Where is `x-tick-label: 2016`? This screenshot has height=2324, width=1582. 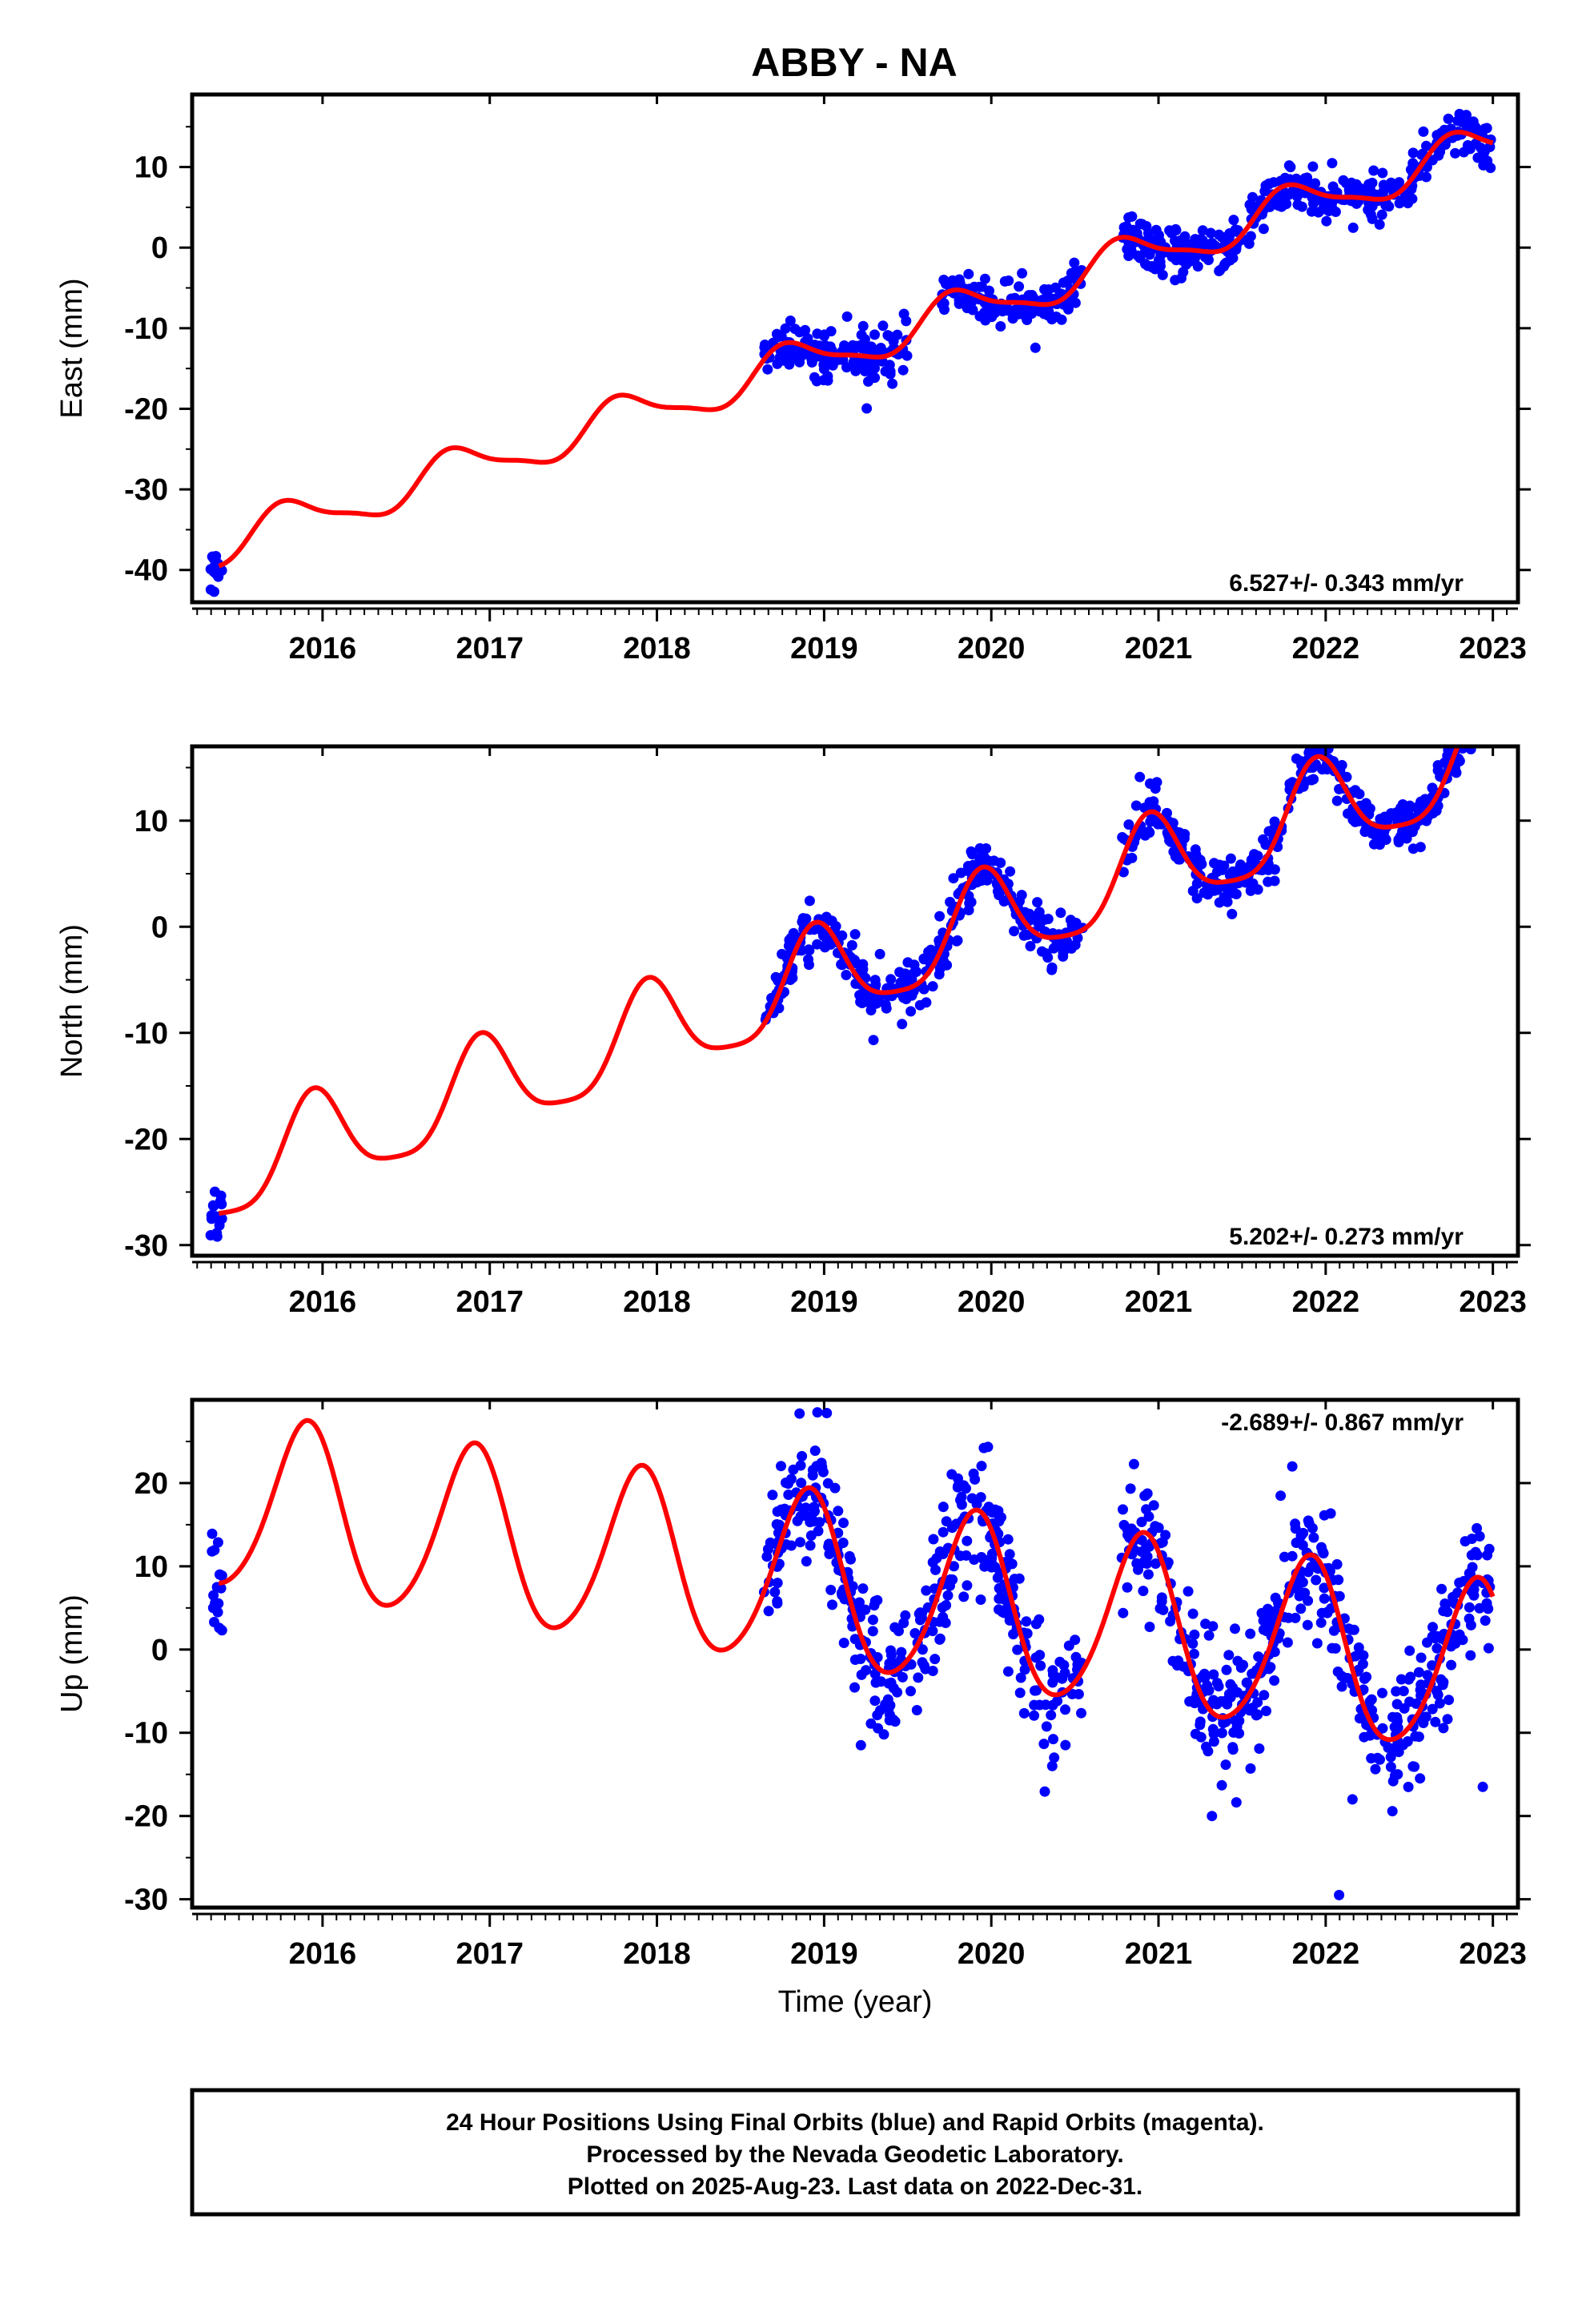
x-tick-label: 2016 is located at coordinates (323, 1954).